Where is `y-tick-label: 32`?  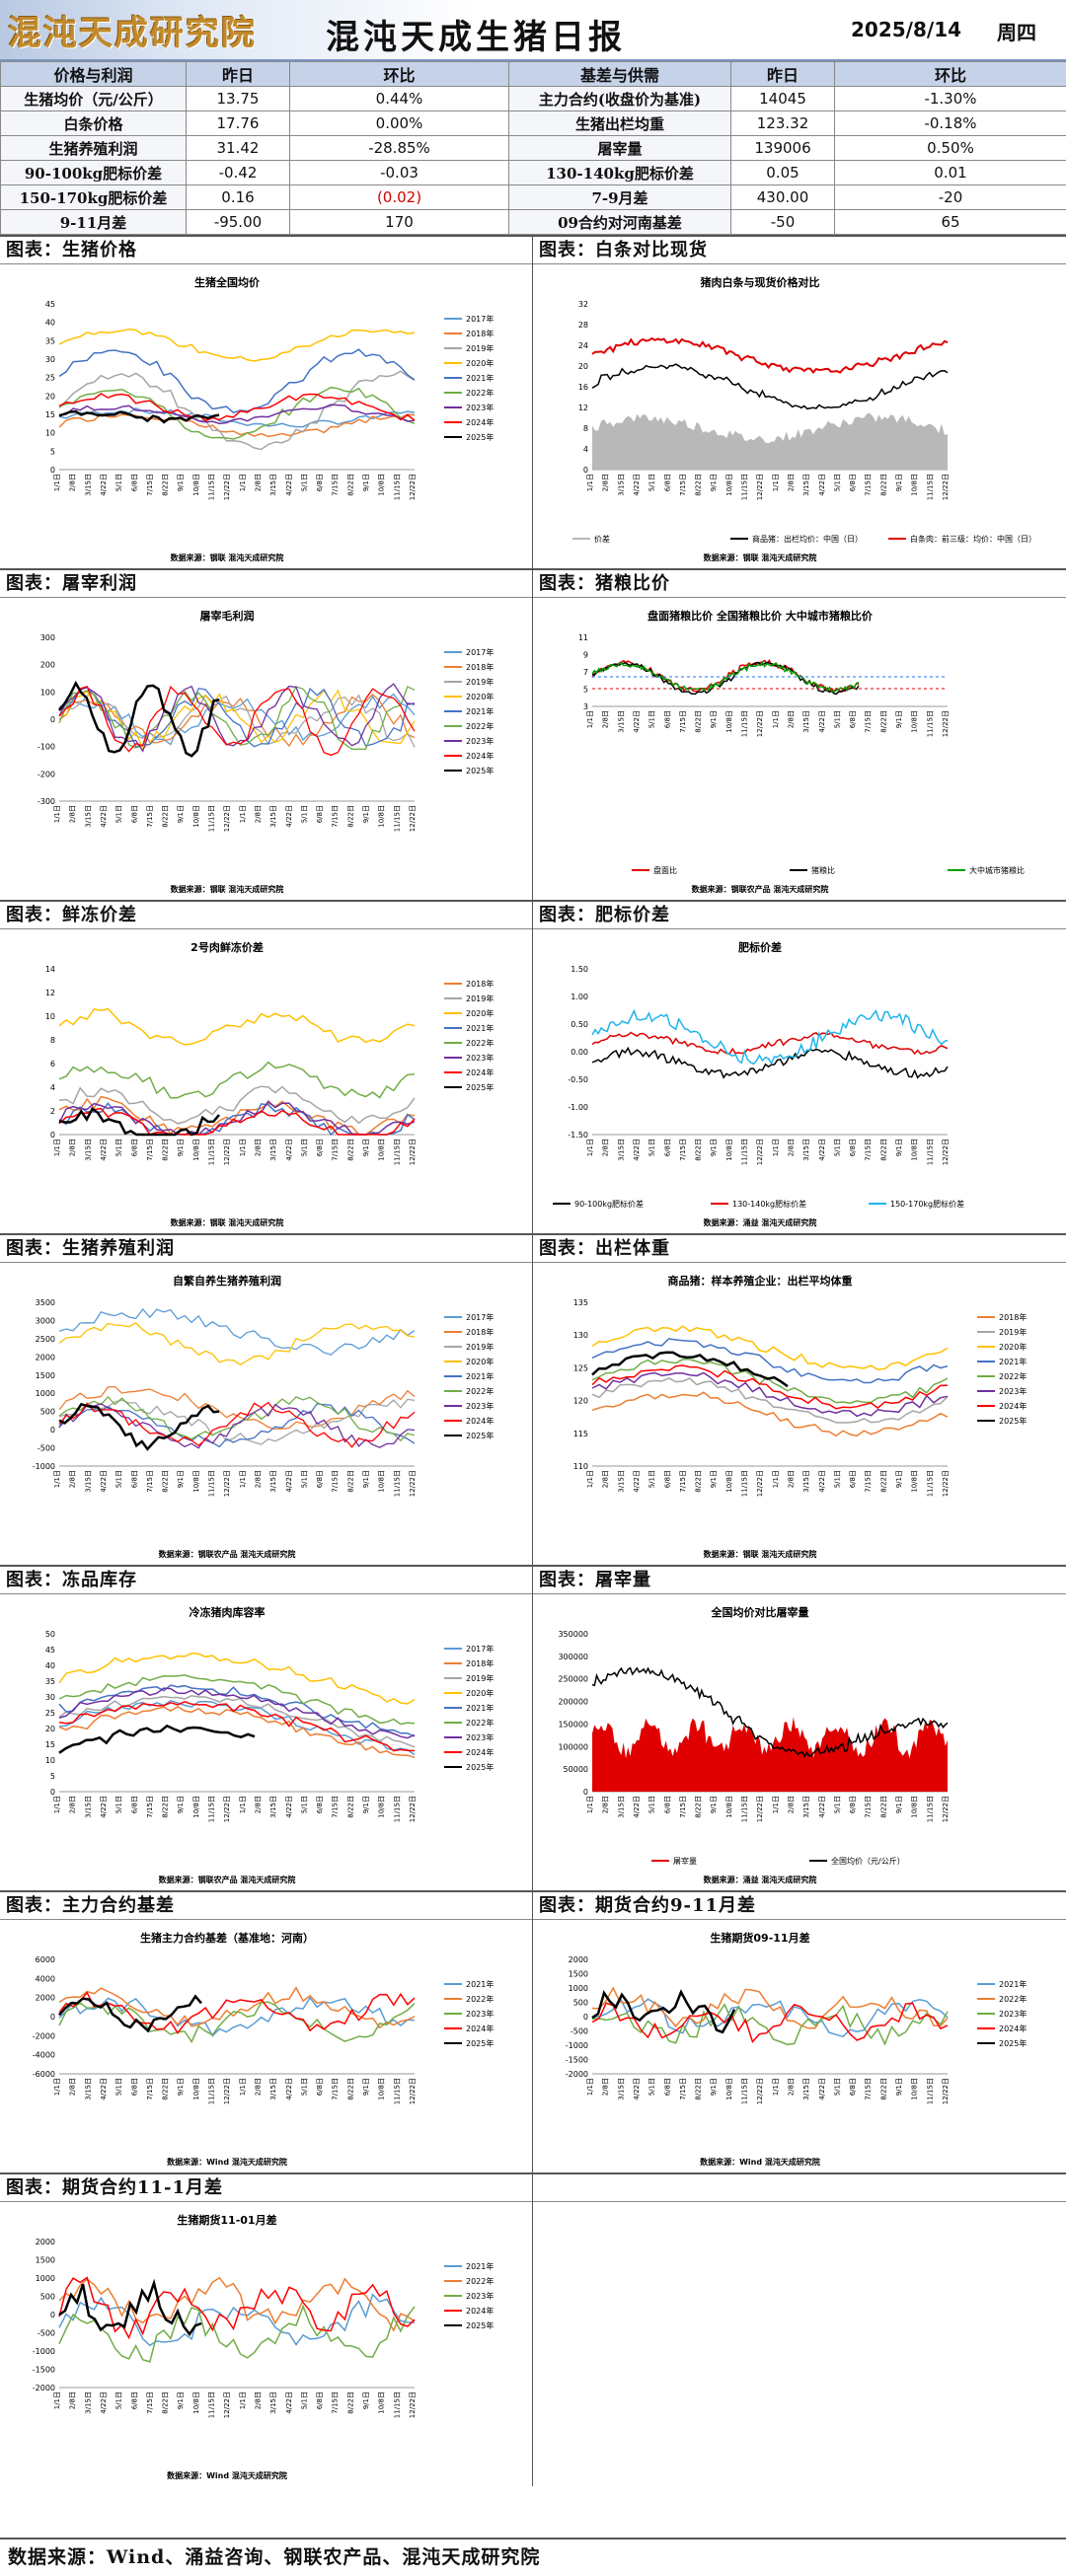
y-tick-label: 32 is located at coordinates (583, 304).